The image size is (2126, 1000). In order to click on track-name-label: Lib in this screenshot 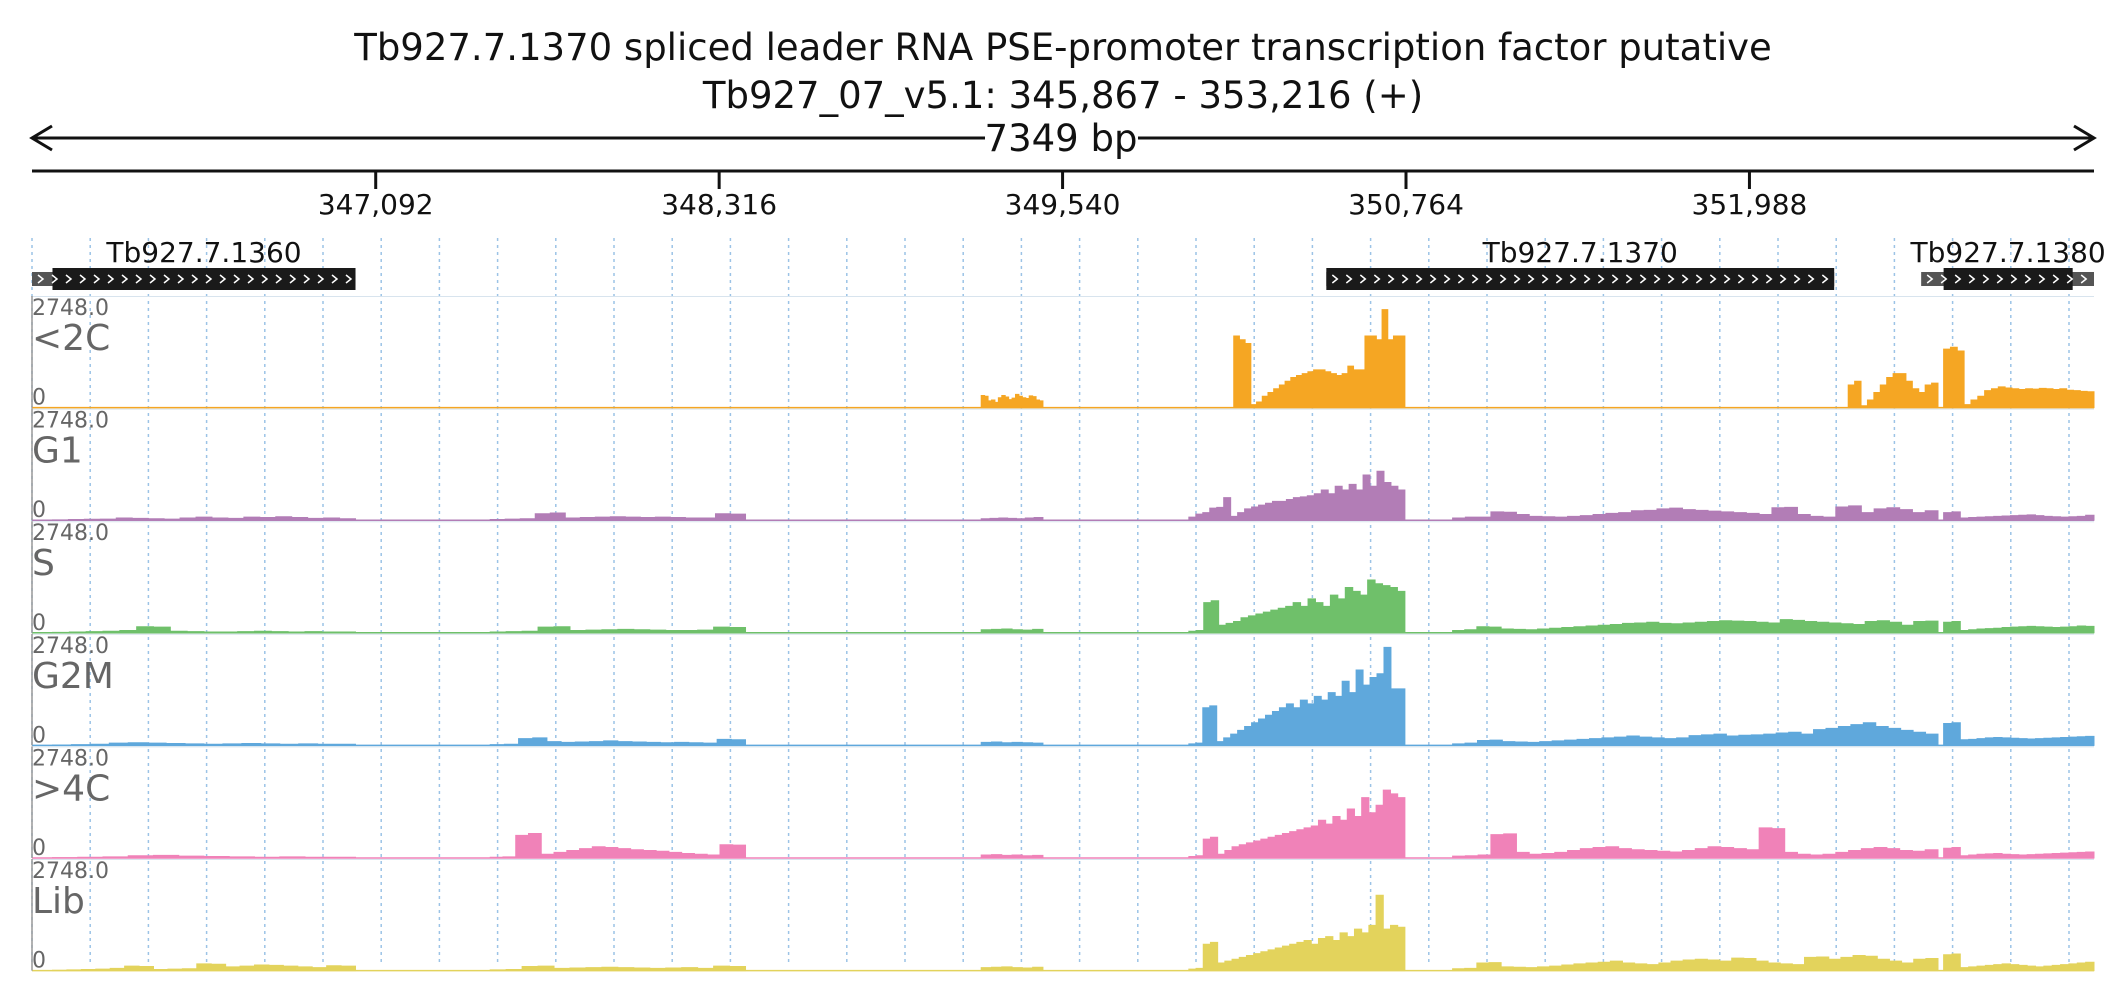, I will do `click(58, 901)`.